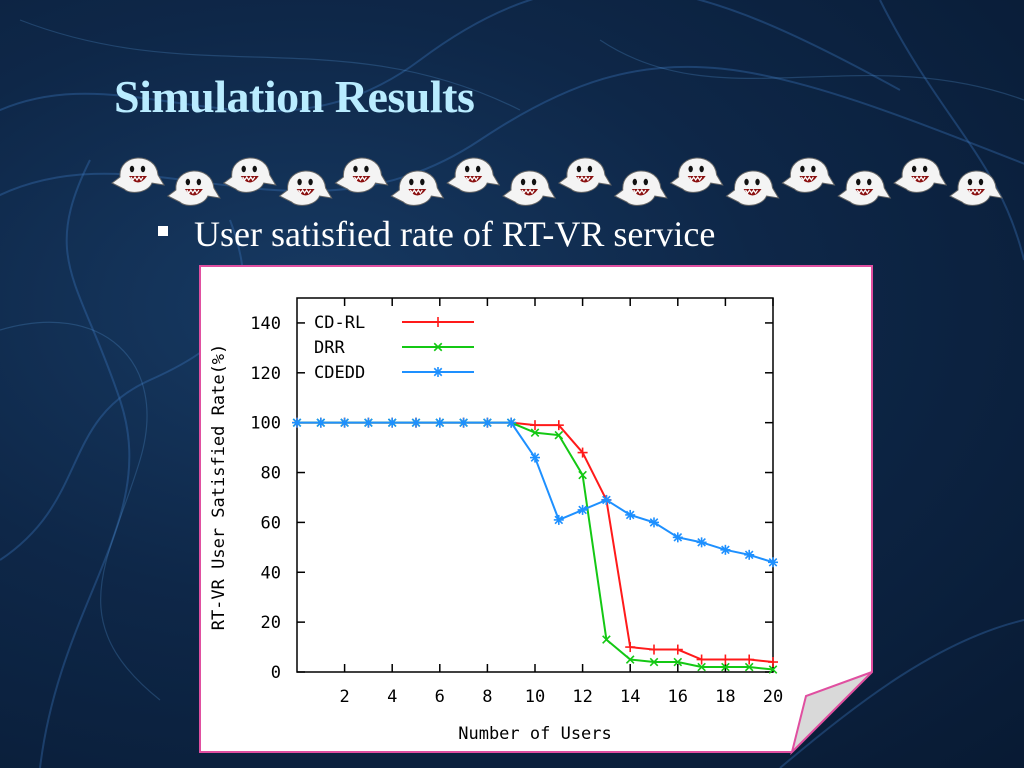 The height and width of the screenshot is (768, 1024). What do you see at coordinates (339, 323) in the screenshot?
I see `legend-label: CD-RL` at bounding box center [339, 323].